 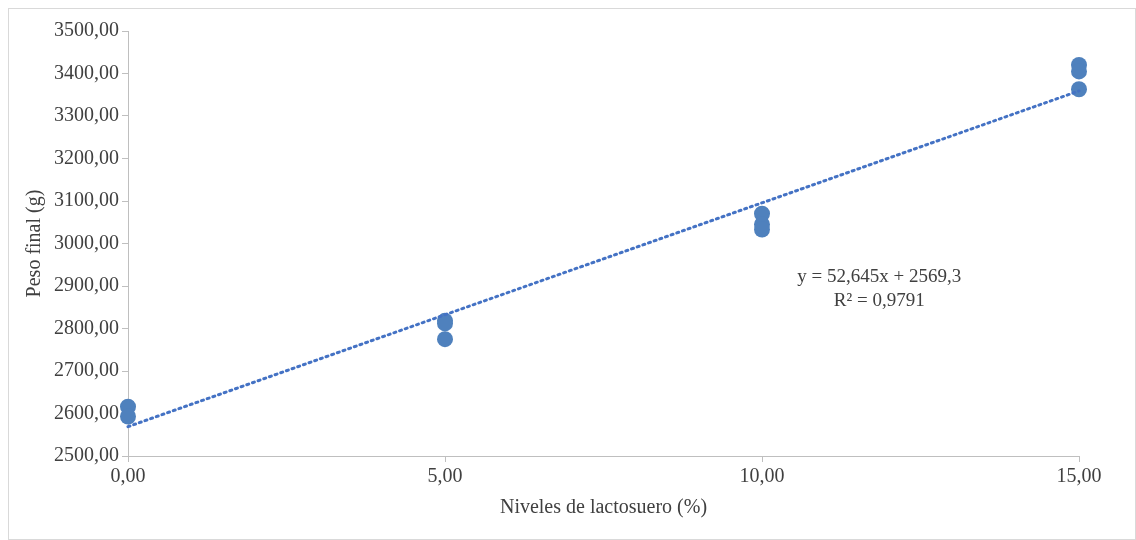 I want to click on annotation: R² = 0,9791, so click(x=879, y=299).